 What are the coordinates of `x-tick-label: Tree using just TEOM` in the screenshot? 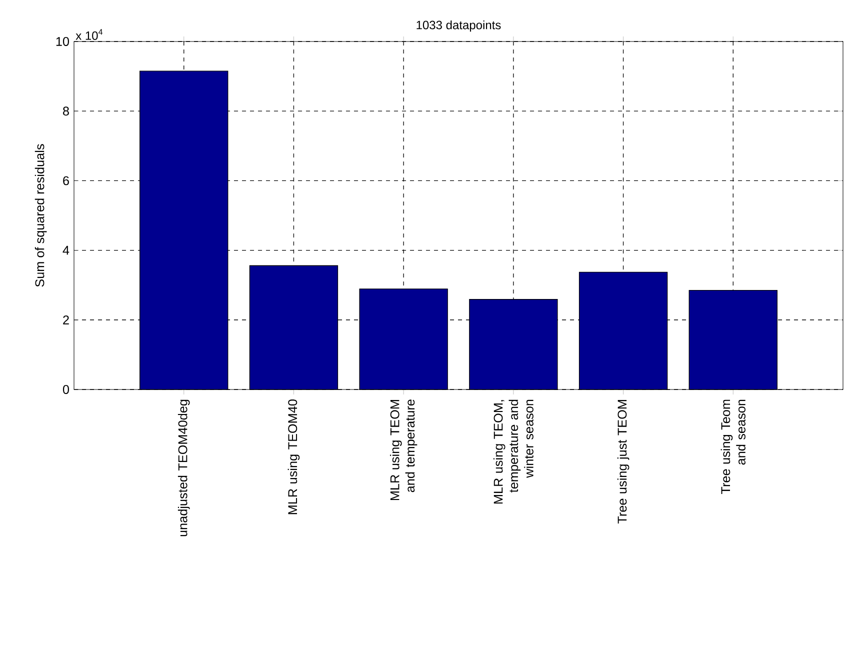 It's located at (623, 462).